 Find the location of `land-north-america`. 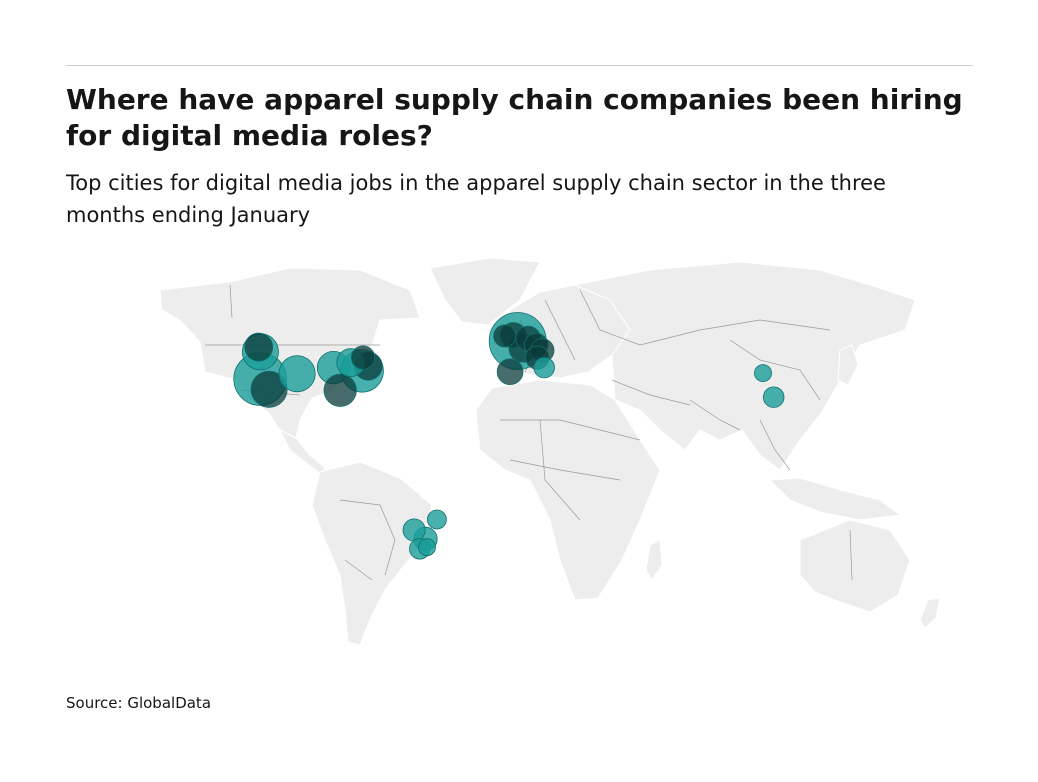

land-north-america is located at coordinates (290, 353).